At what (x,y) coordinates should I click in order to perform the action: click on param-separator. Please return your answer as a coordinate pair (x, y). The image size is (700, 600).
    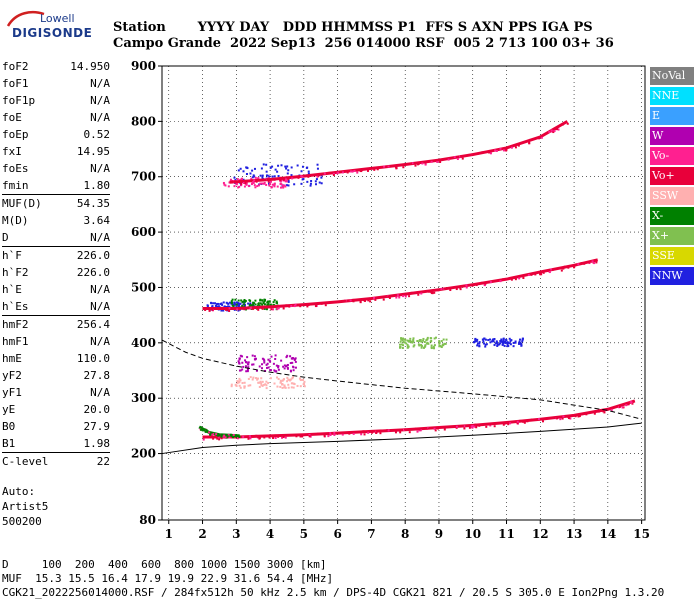
    Looking at the image, I should click on (56, 452).